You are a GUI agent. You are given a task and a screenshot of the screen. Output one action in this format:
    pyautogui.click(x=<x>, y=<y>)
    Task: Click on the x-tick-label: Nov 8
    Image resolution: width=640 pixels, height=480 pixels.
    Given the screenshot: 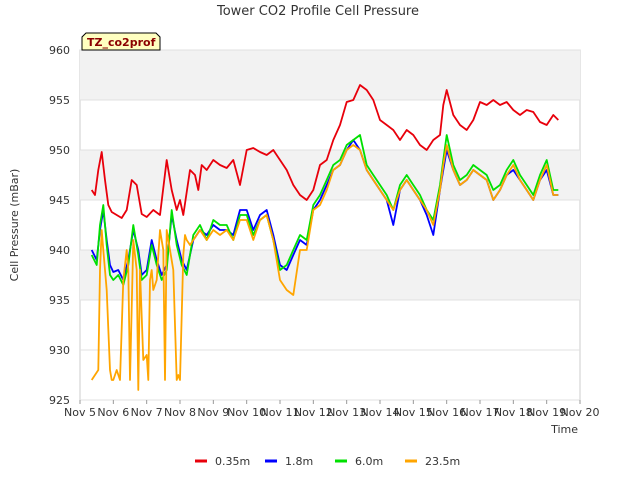 What is the action you would take?
    pyautogui.click(x=180, y=412)
    